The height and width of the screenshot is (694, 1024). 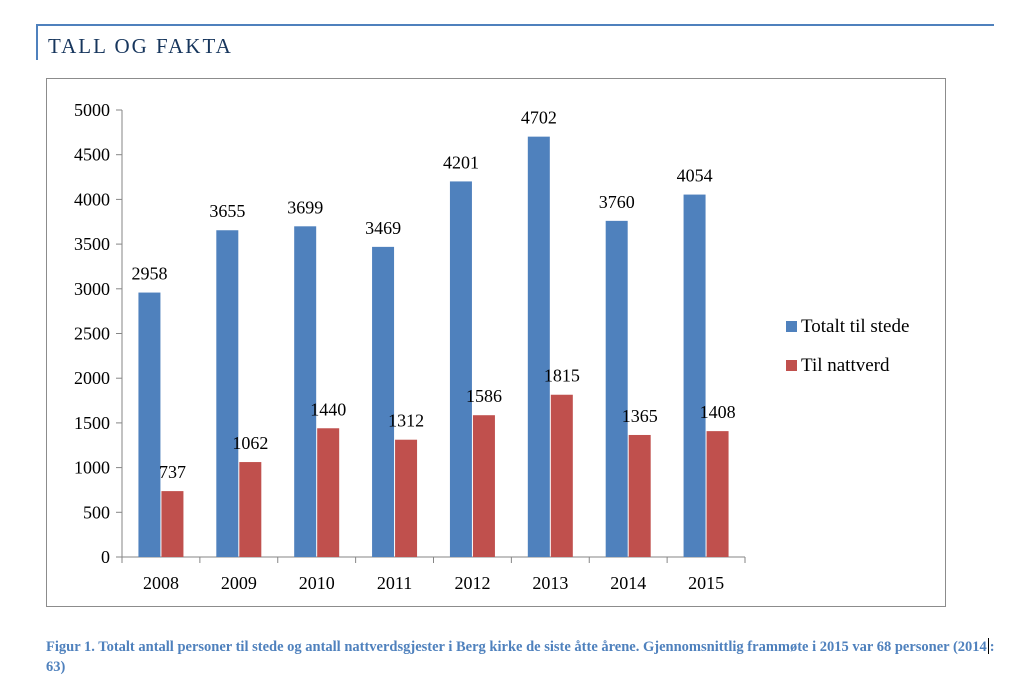 I want to click on data-label: 1440, so click(x=328, y=409).